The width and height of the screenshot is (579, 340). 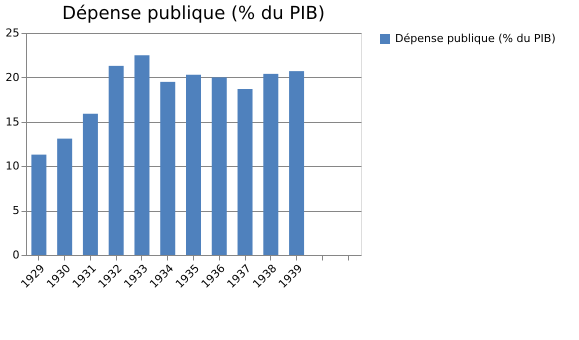 I want to click on y-tick-label: 5, so click(x=16, y=211).